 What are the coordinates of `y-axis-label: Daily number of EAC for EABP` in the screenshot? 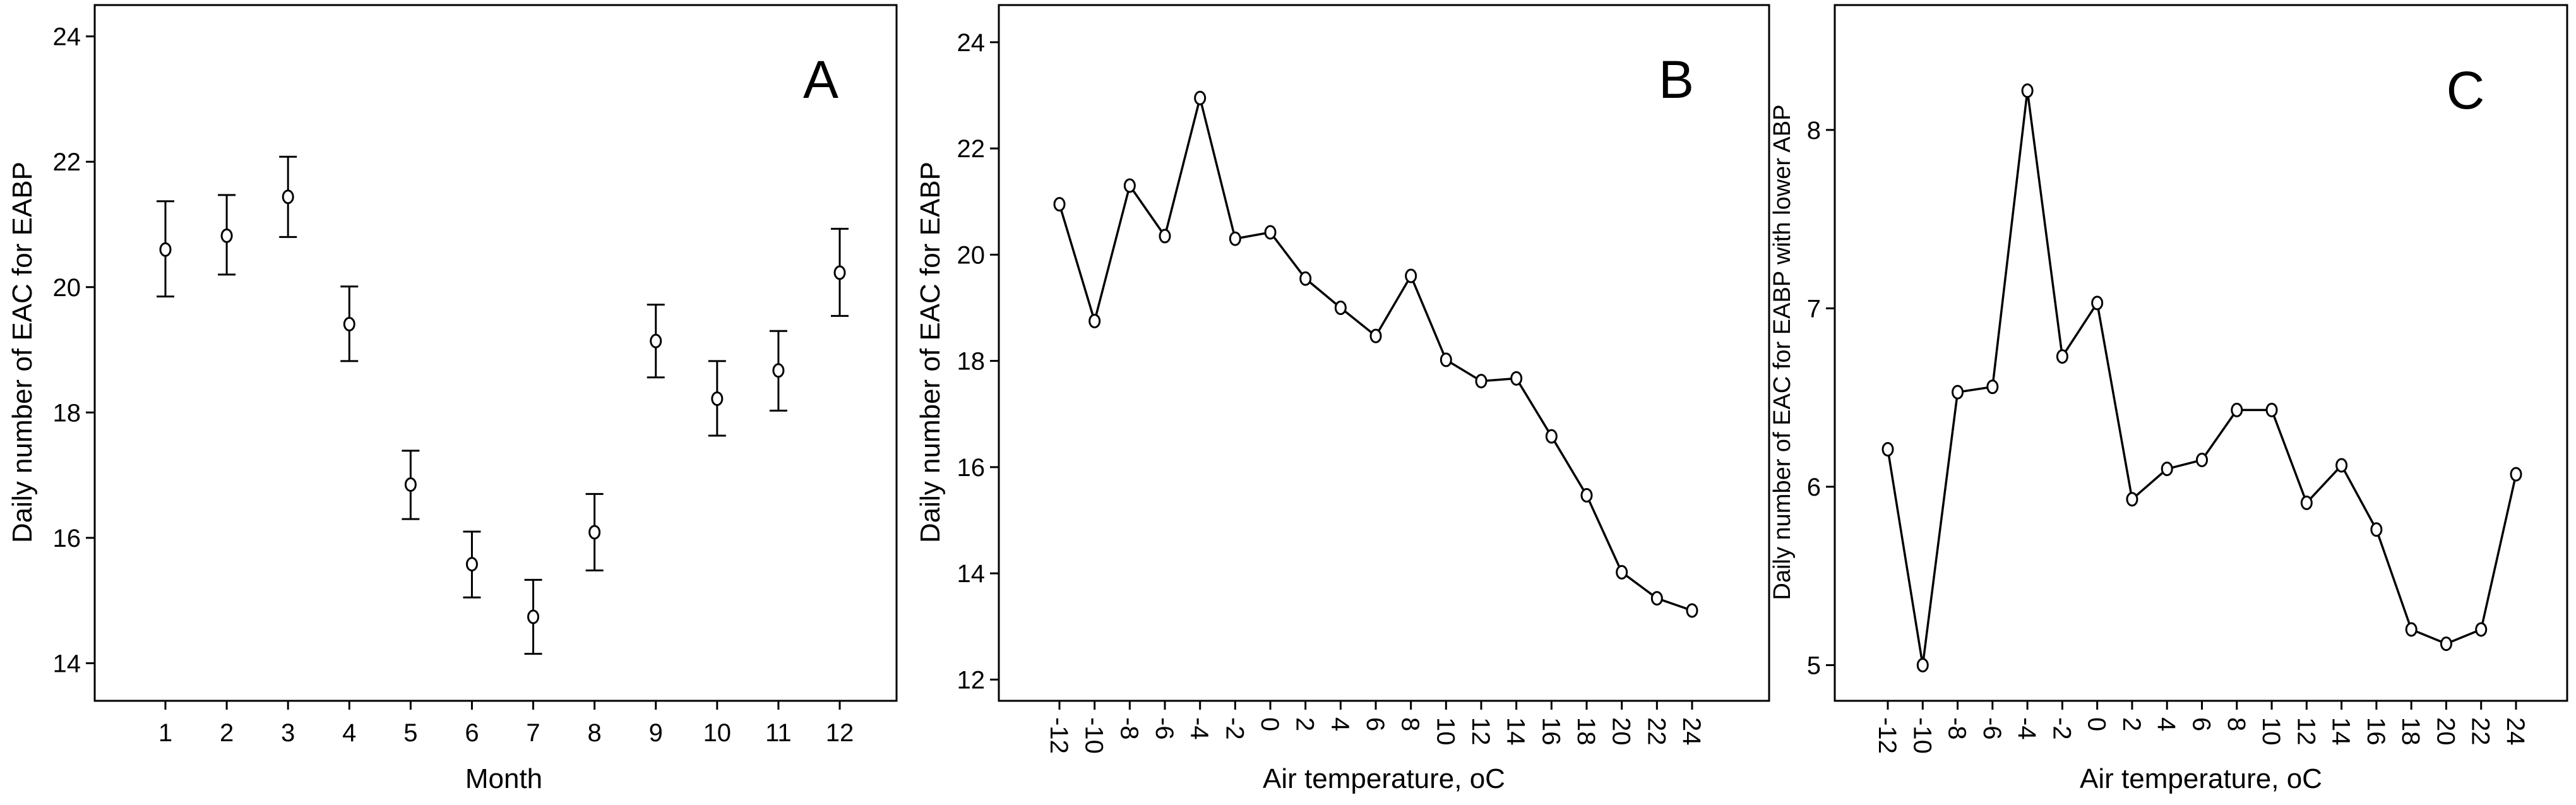 It's located at (930, 352).